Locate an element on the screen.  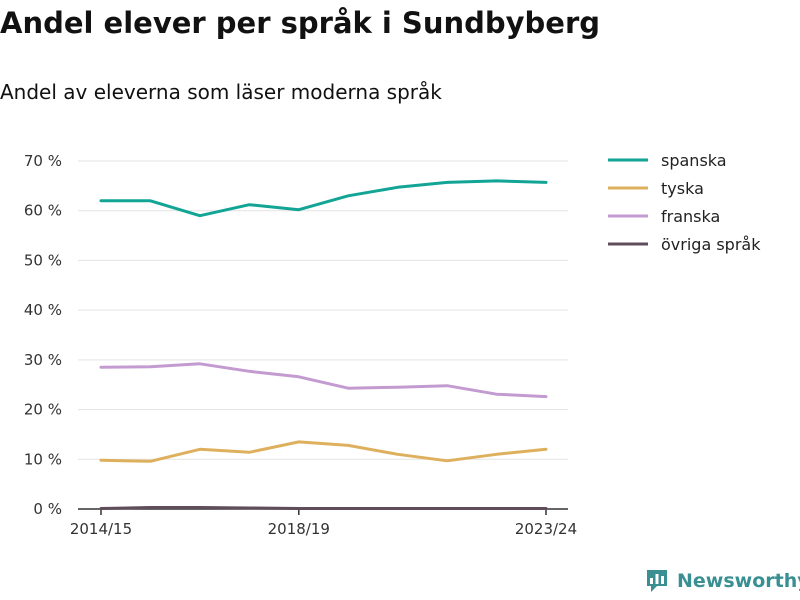
x-axis: 2014/15 2018/19 2023/24 is located at coordinates (323, 523).